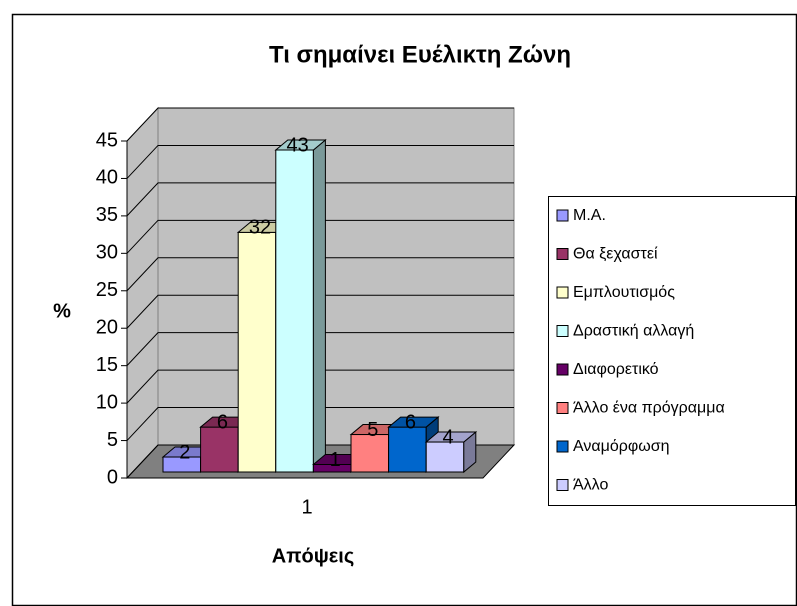  I want to click on legend-label: Θα ξεχαστεί, so click(615, 254).